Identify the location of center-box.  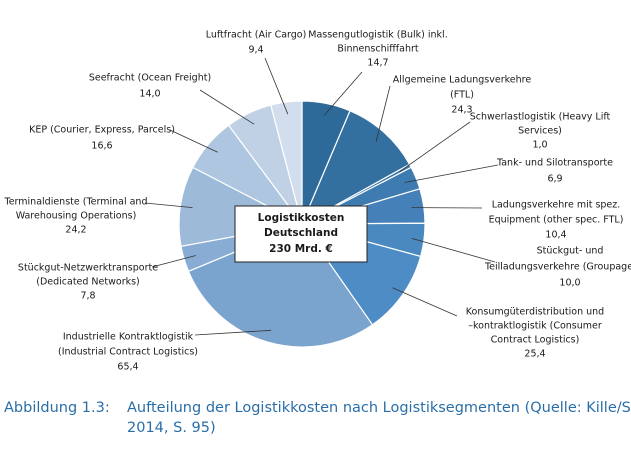
(301, 234).